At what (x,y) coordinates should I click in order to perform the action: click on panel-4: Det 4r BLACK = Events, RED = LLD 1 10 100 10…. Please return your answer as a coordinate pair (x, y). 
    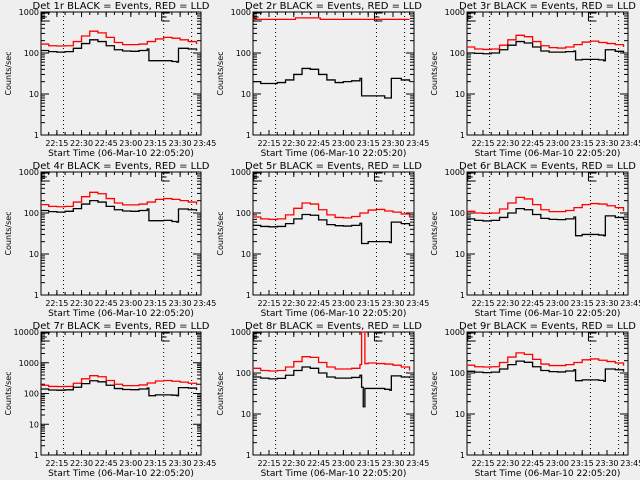
    Looking at the image, I should click on (110, 240).